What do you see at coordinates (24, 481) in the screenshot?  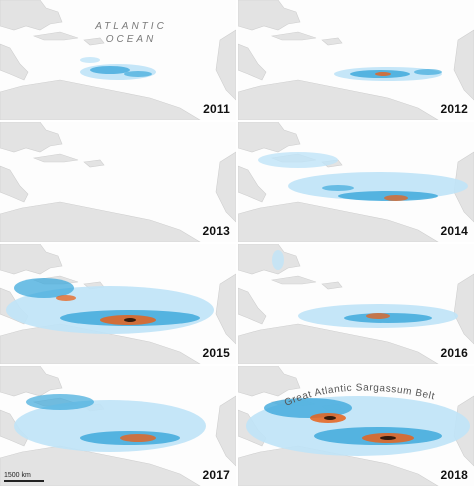 I see `scale-bar-line` at bounding box center [24, 481].